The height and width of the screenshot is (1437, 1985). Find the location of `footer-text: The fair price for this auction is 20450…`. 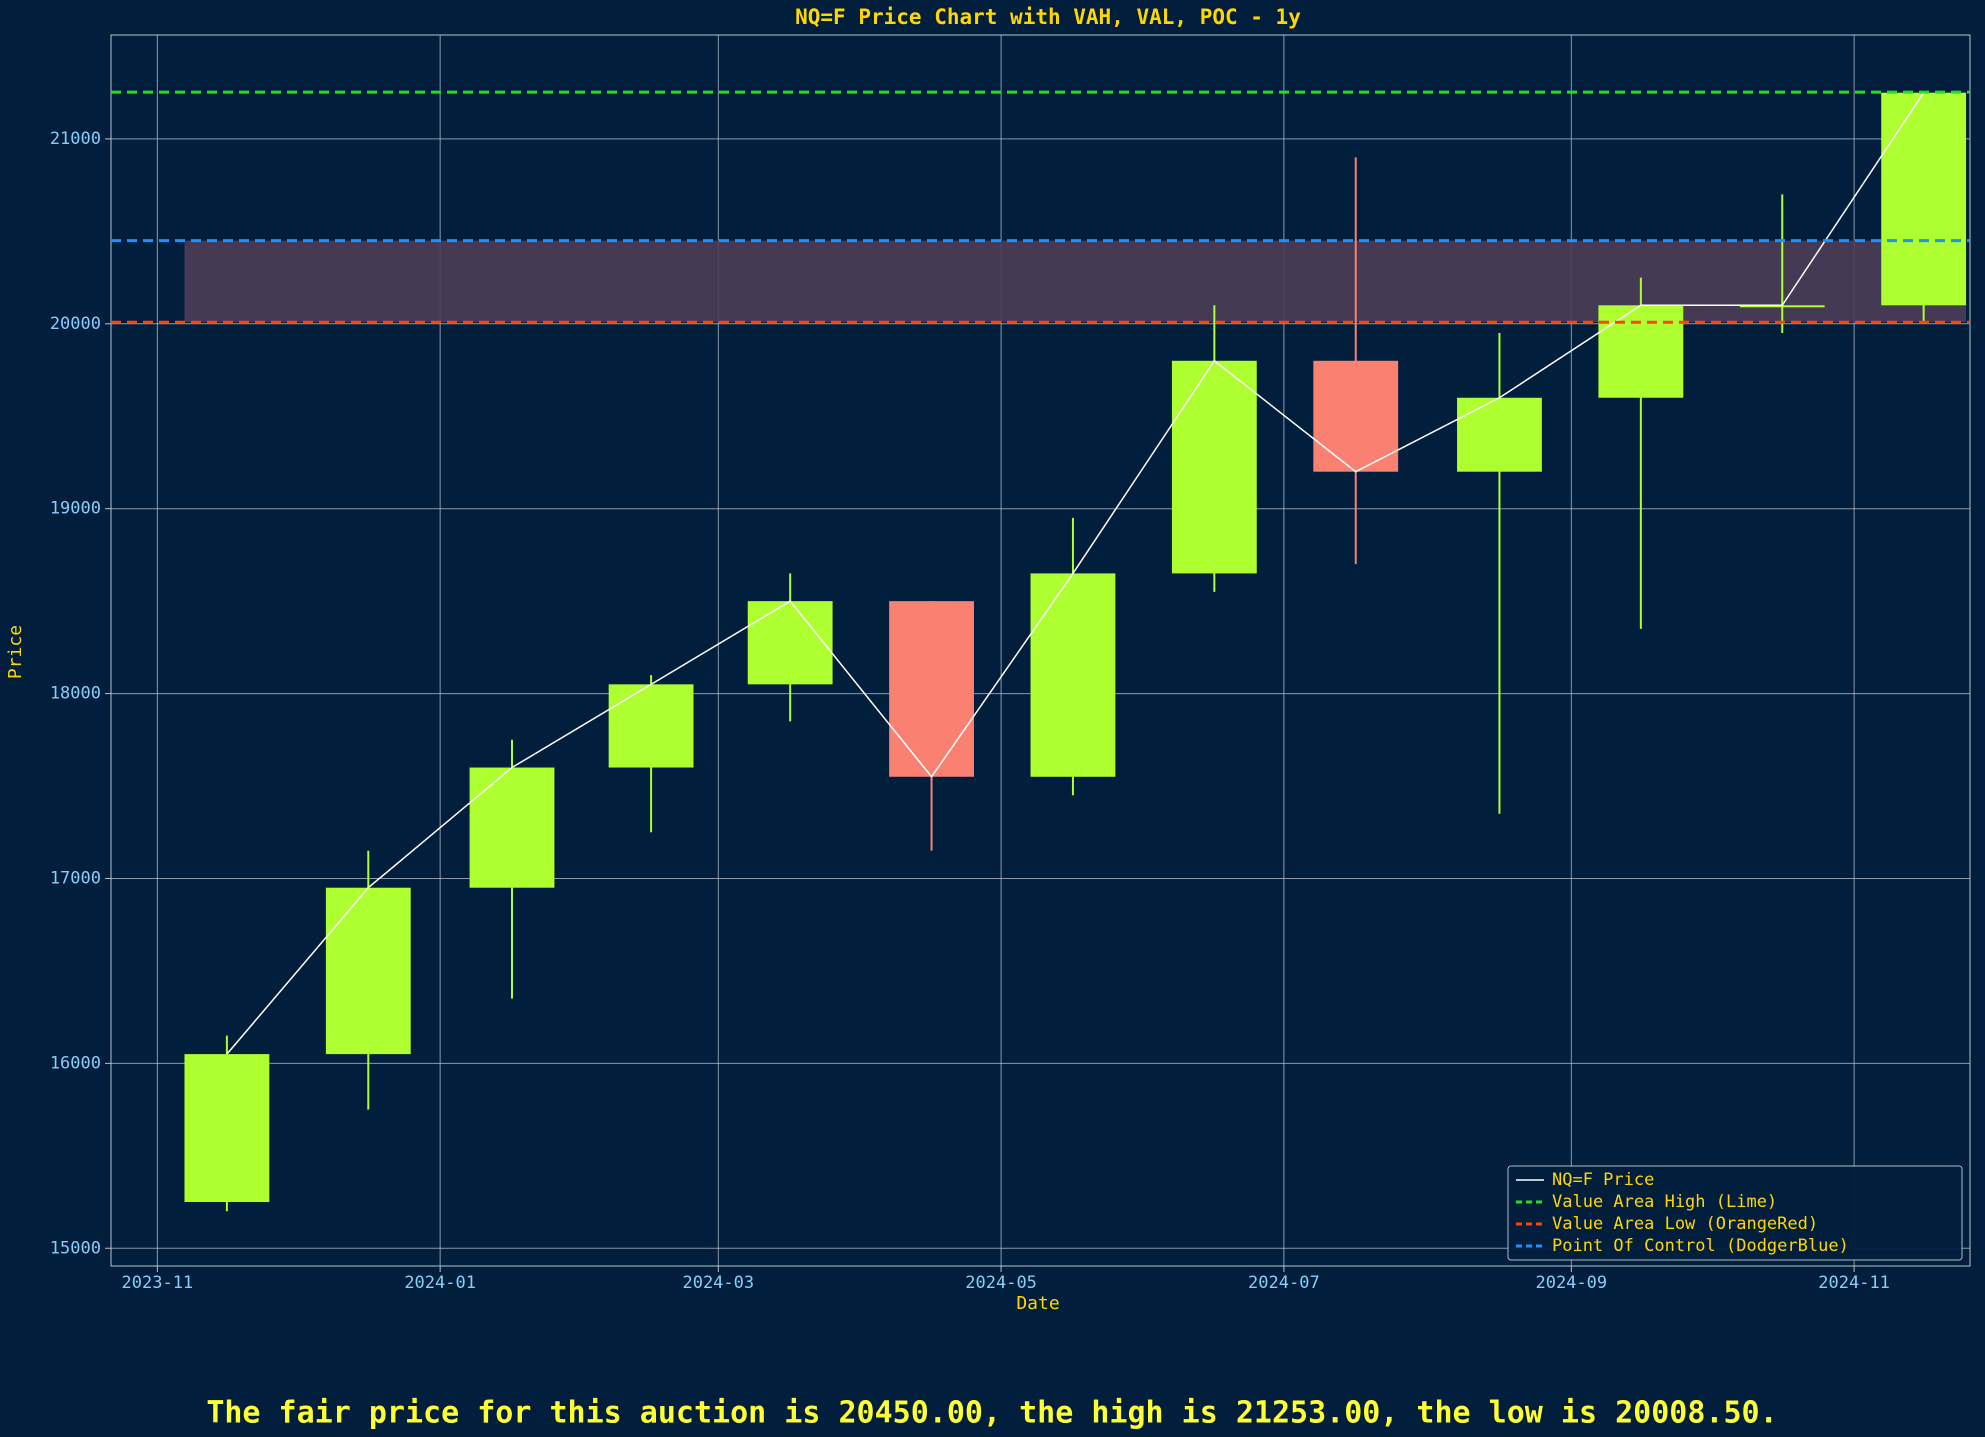

footer-text: The fair price for this auction is 20450… is located at coordinates (991, 1413).